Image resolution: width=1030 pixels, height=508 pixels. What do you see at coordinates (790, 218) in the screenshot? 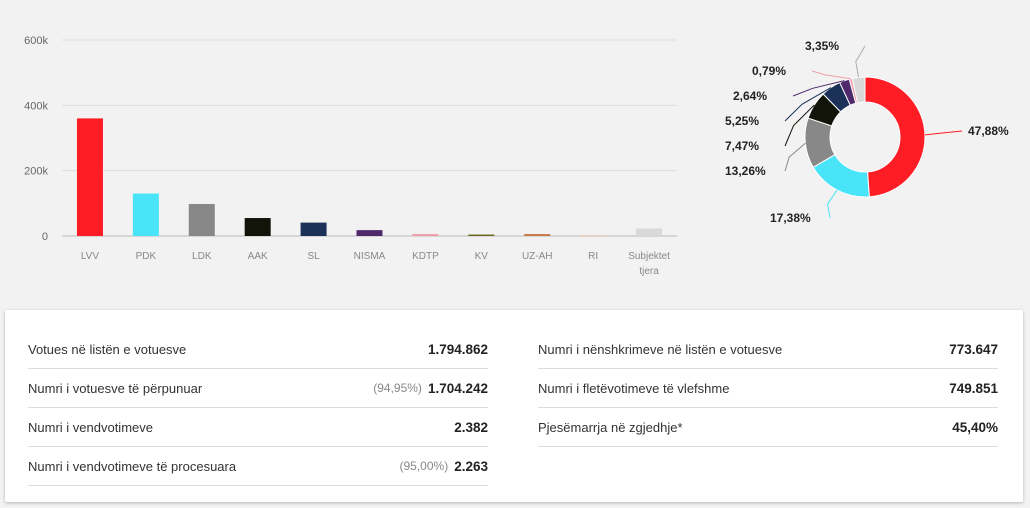
I see `slice-label: 17,38%` at bounding box center [790, 218].